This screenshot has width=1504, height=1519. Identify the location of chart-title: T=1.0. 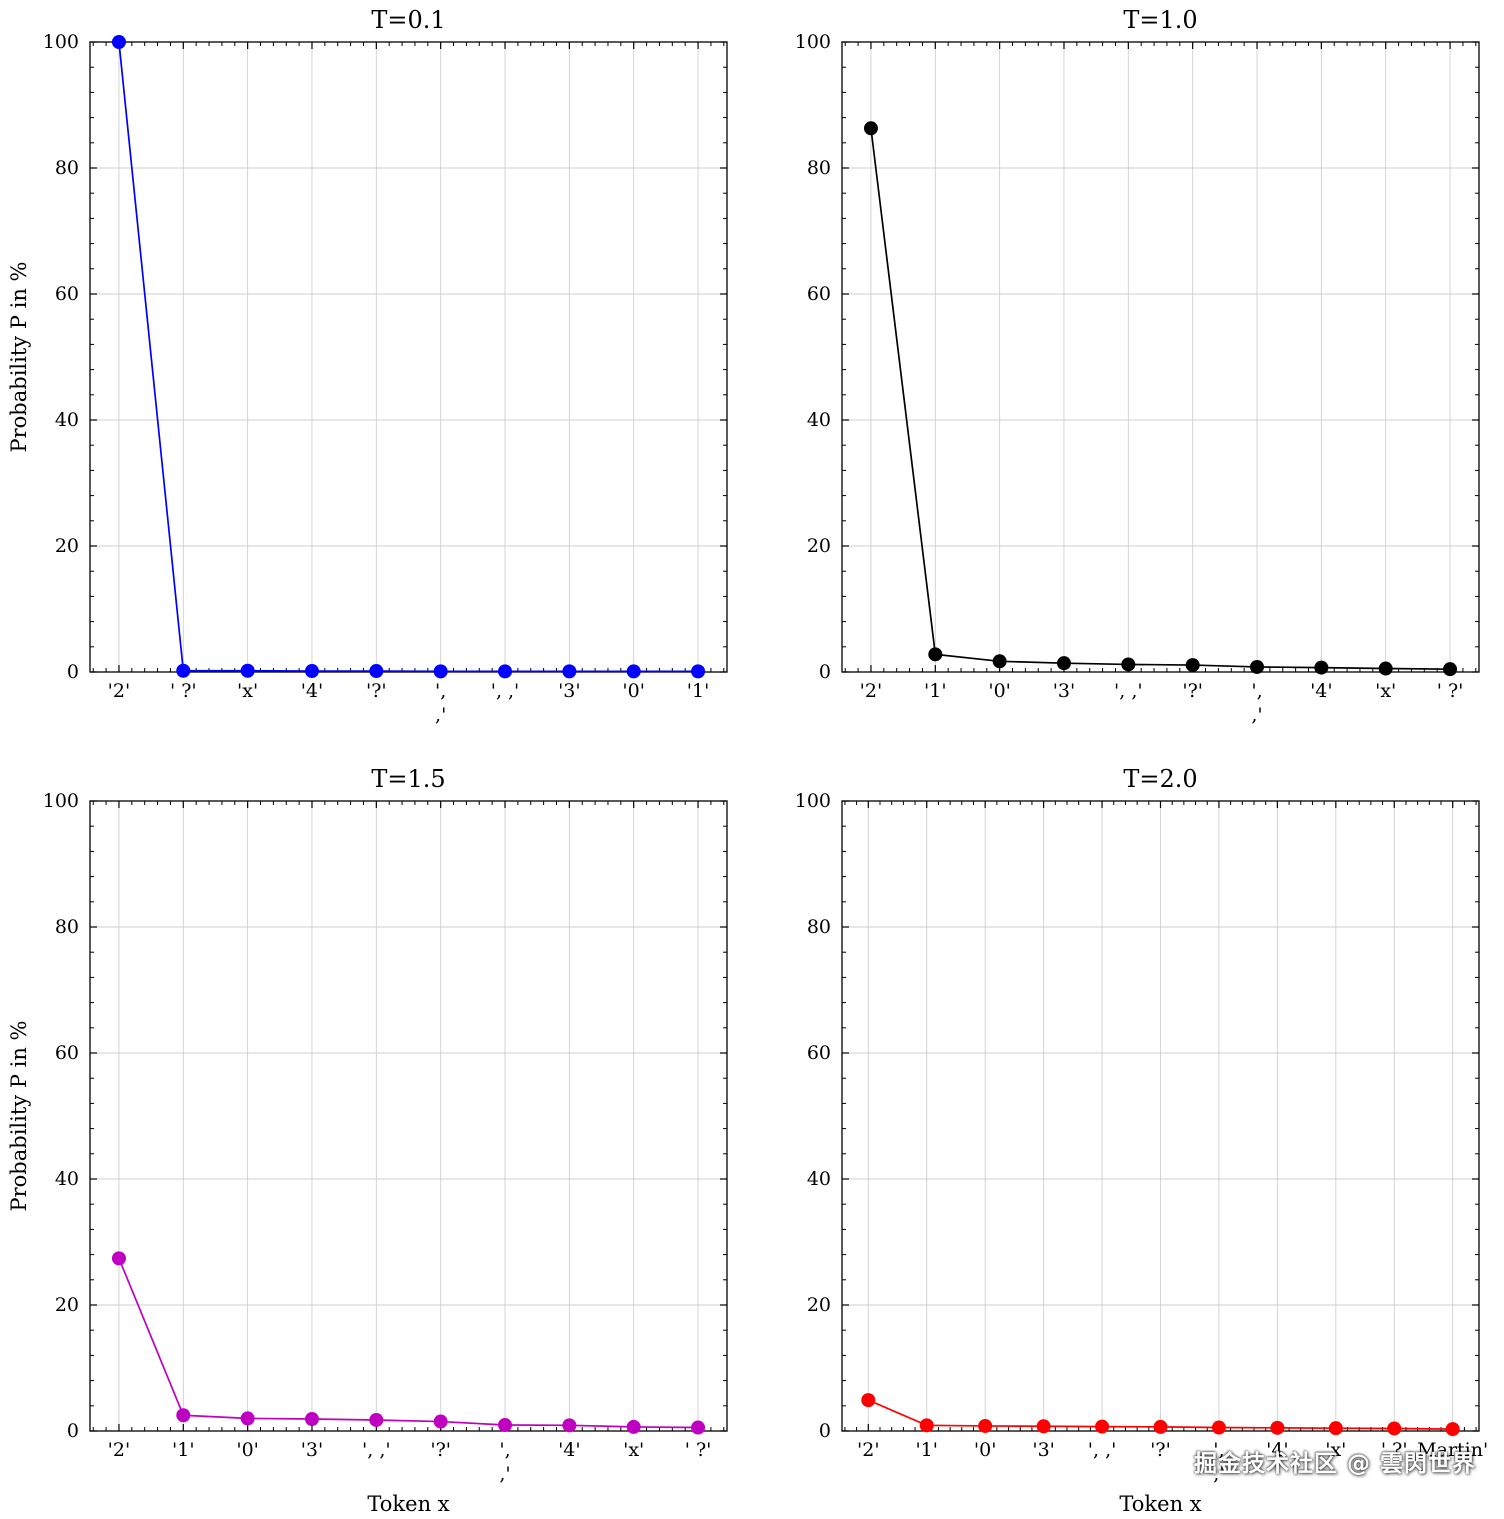
(1160, 20).